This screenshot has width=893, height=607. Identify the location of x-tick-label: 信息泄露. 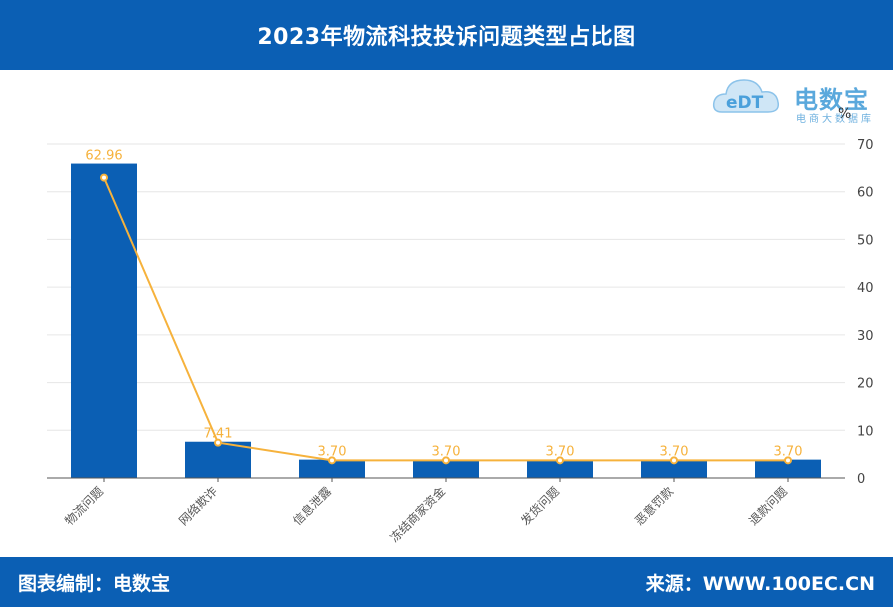
(312, 506).